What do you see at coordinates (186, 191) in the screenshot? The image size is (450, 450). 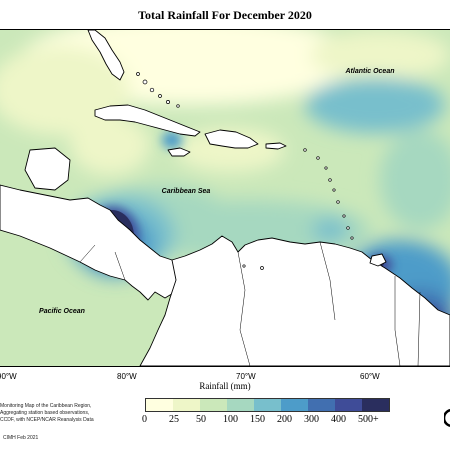 I see `label-caribbean-sea: Caribbean Sea` at bounding box center [186, 191].